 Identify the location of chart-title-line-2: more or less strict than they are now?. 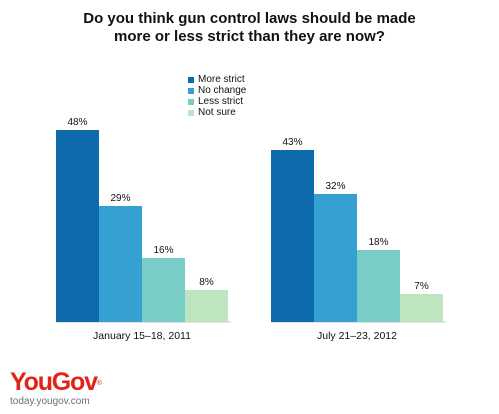
(249, 36).